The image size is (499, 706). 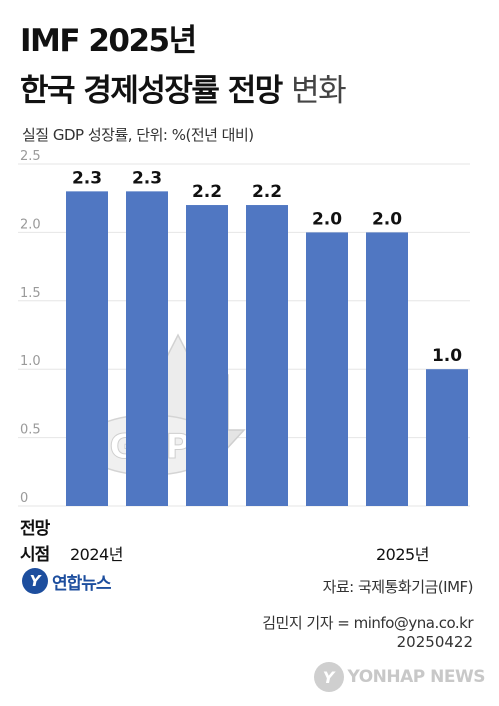 What do you see at coordinates (35, 581) in the screenshot?
I see `yonhap-logo-icon: Y` at bounding box center [35, 581].